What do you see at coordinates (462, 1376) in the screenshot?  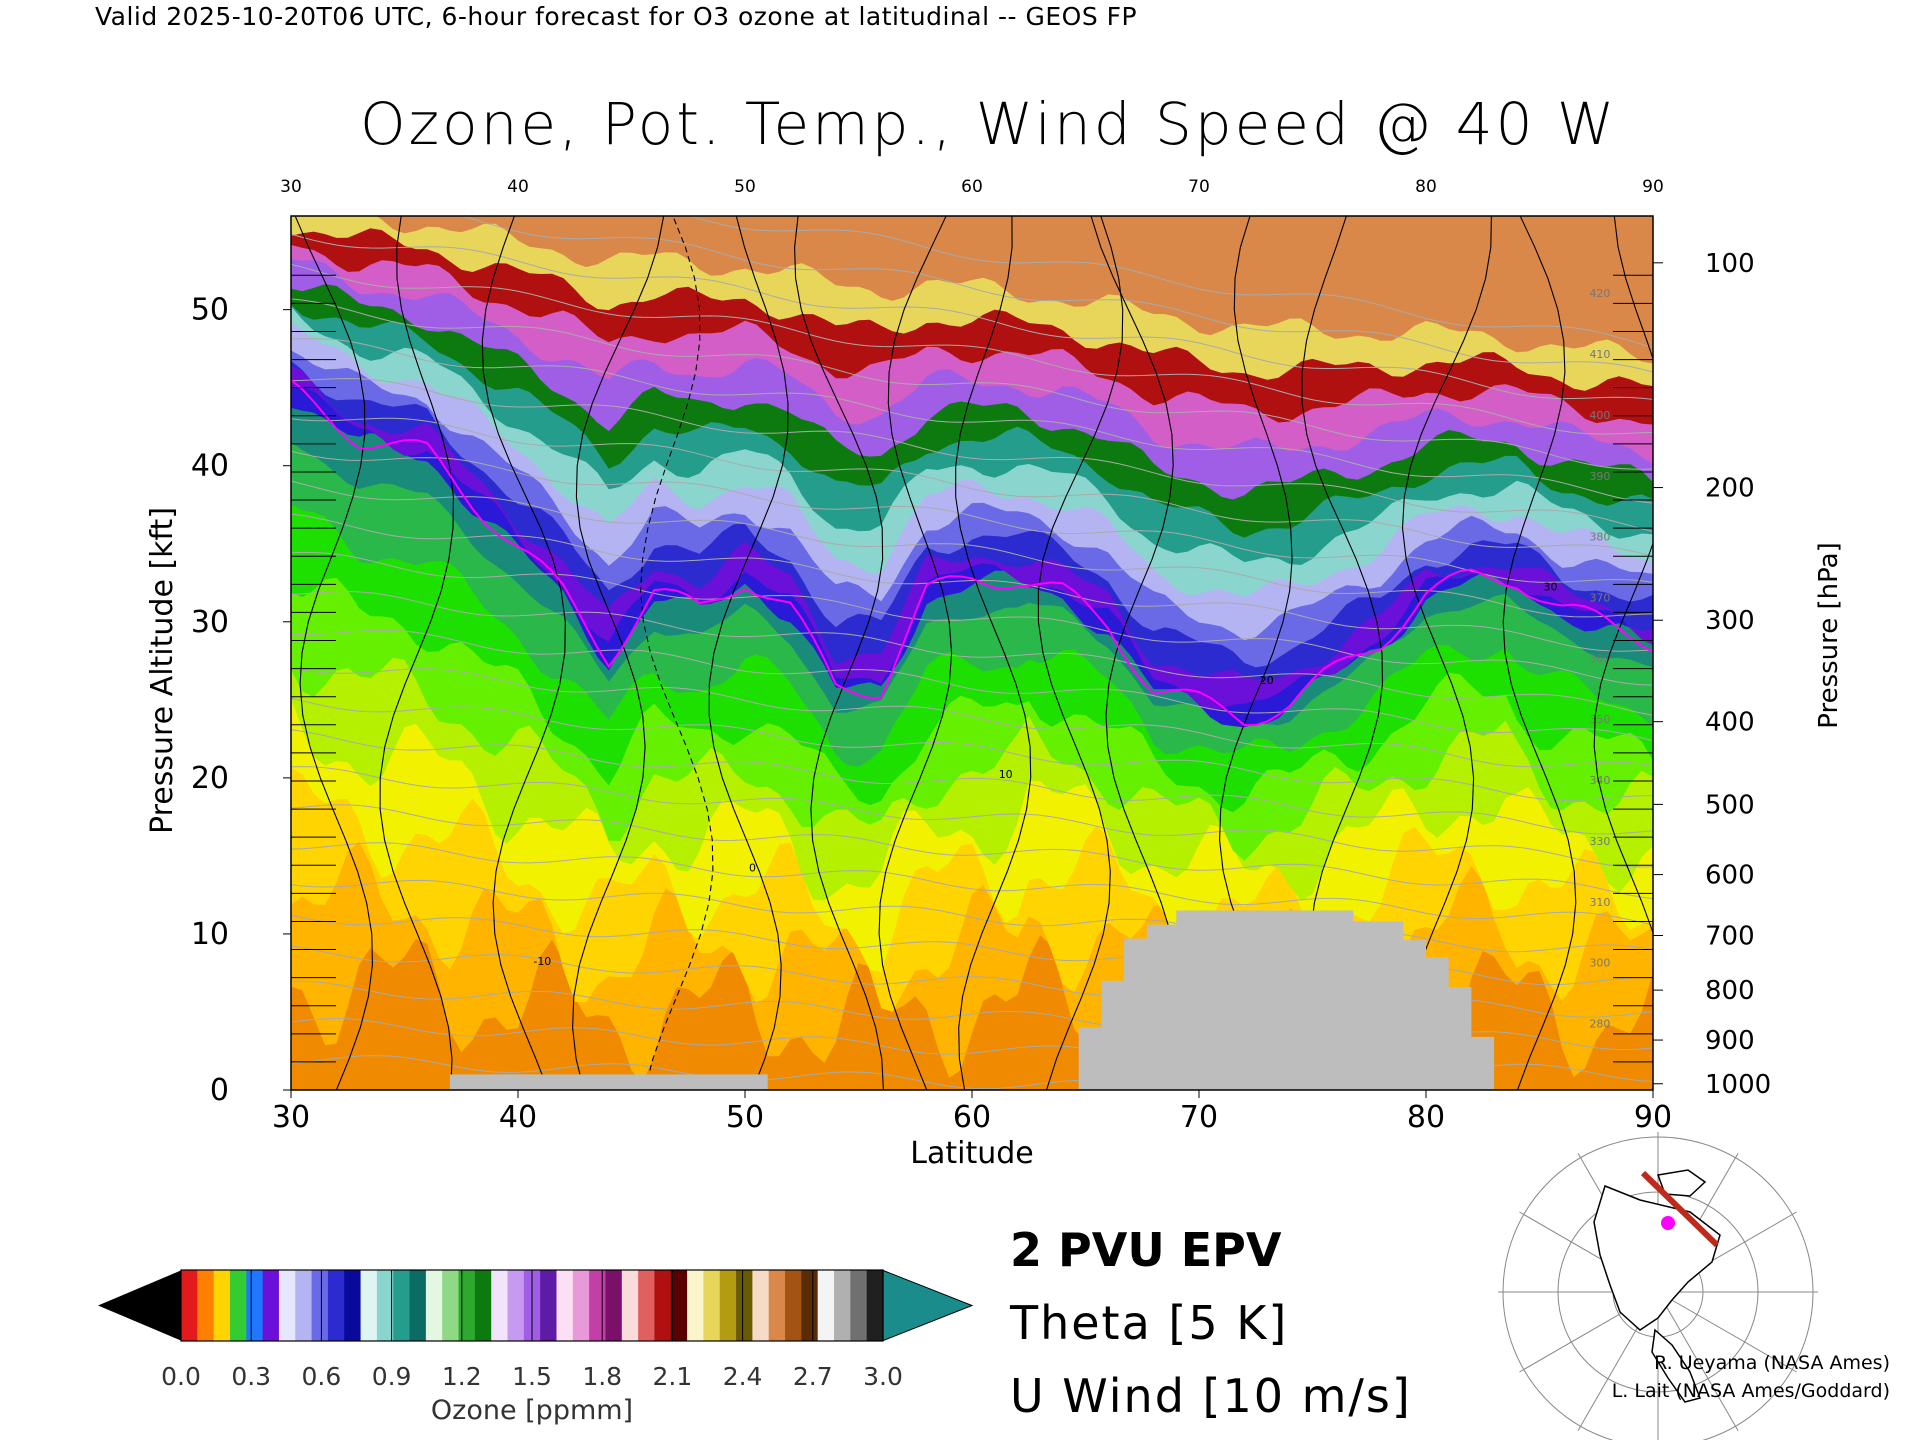 I see `colorbar-tick-label: 1.2` at bounding box center [462, 1376].